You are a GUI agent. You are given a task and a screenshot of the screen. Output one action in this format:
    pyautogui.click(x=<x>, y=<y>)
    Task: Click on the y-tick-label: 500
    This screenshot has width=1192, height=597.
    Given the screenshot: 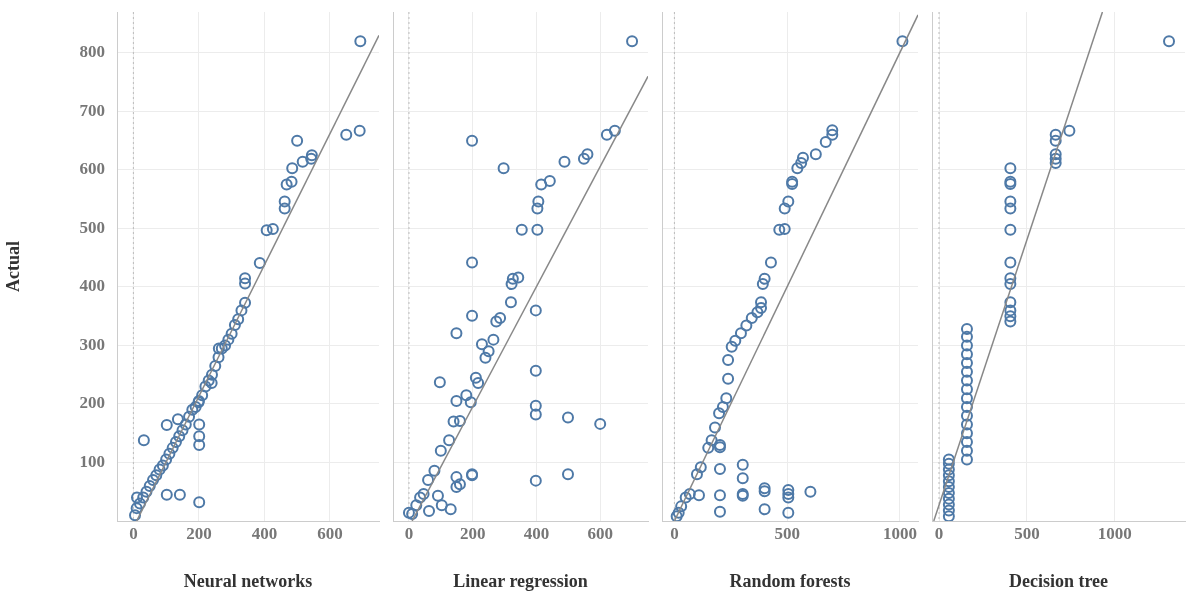 What is the action you would take?
    pyautogui.click(x=92, y=227)
    